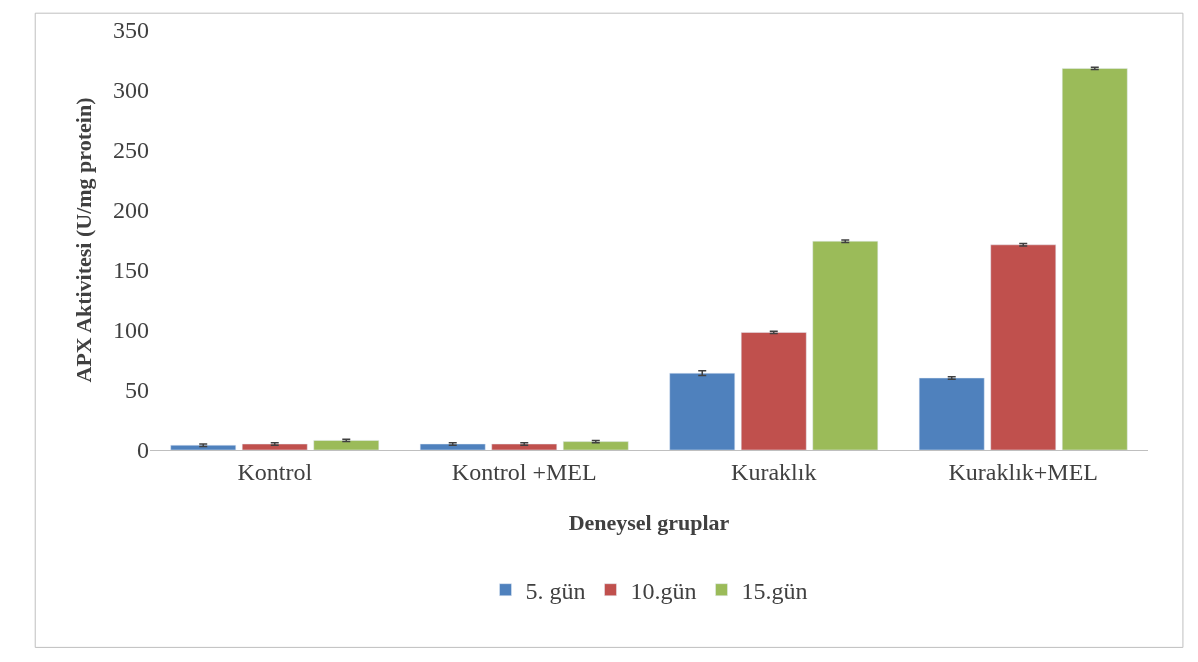 The image size is (1198, 662). I want to click on y-tick-label: 0, so click(143, 450).